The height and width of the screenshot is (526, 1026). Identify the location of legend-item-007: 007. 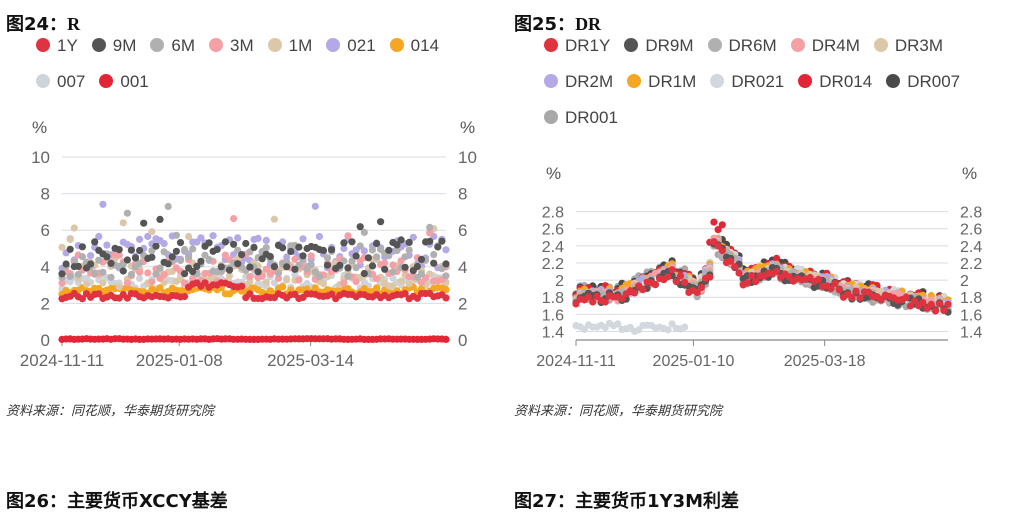
(60, 82).